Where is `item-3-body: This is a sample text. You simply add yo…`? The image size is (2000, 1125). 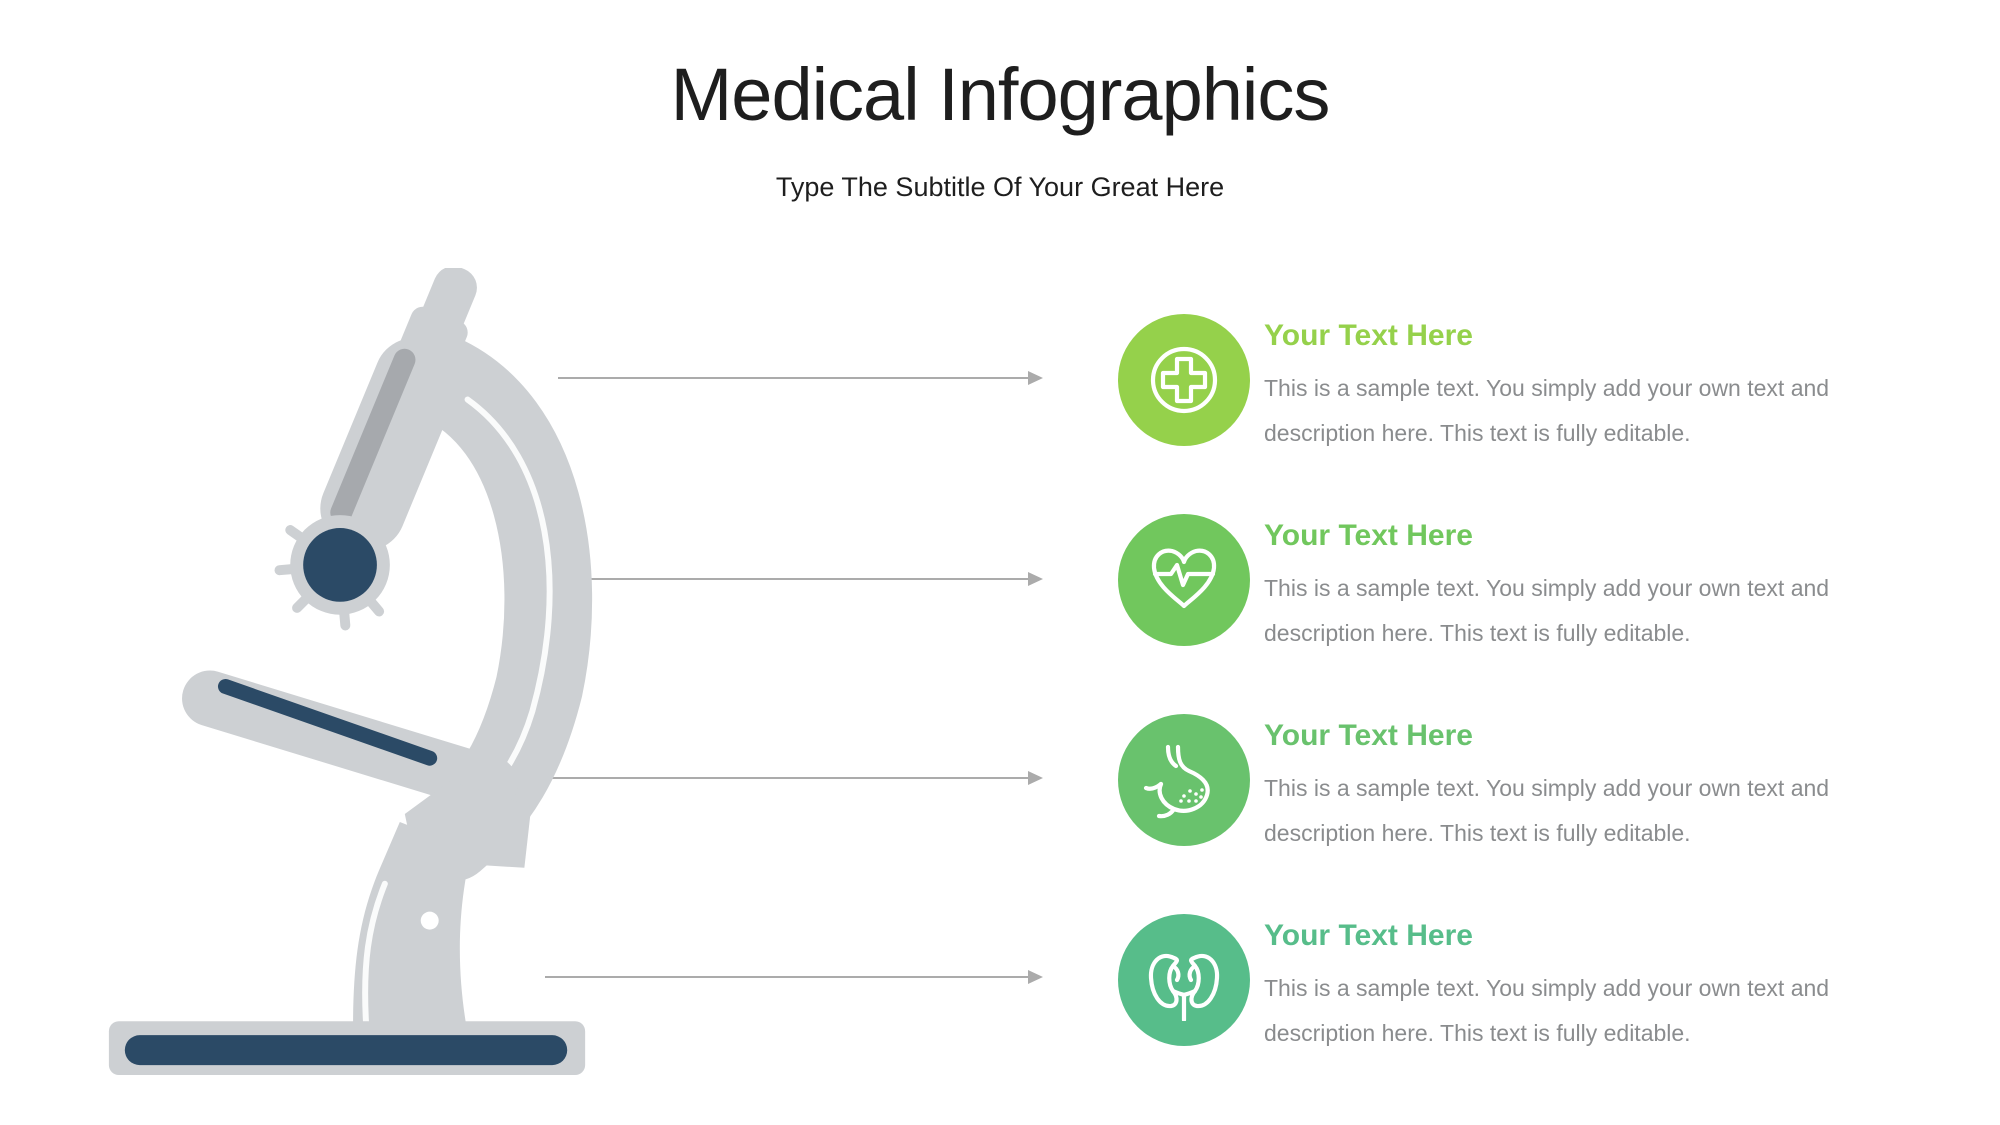 item-3-body: This is a sample text. You simply add yo… is located at coordinates (1547, 810).